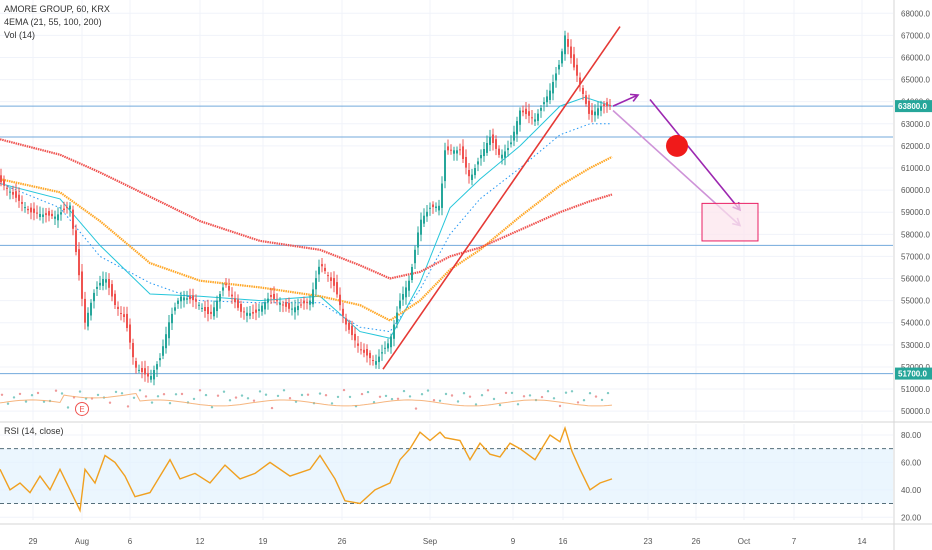  I want to click on time-tick-label: 16, so click(563, 541).